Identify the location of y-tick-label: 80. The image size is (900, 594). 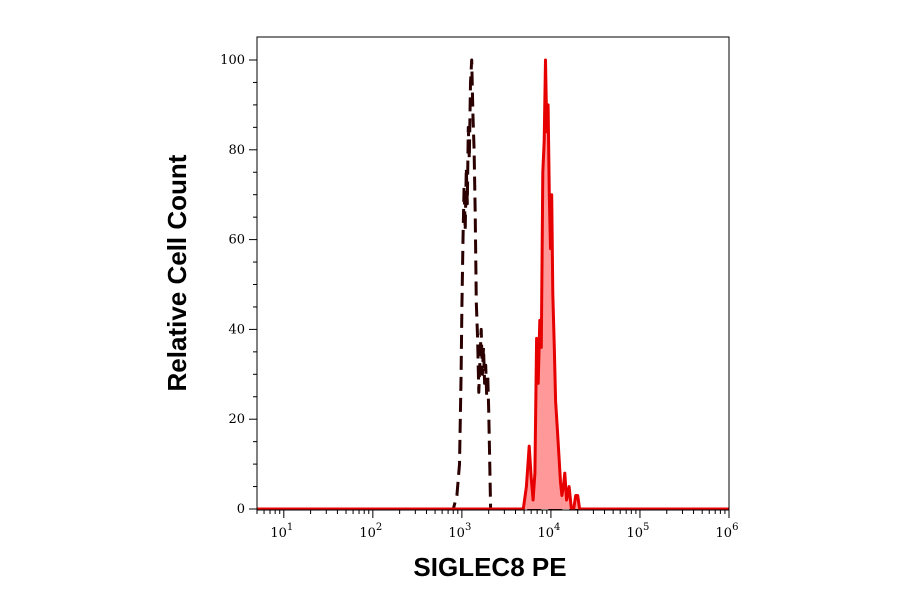
(236, 150).